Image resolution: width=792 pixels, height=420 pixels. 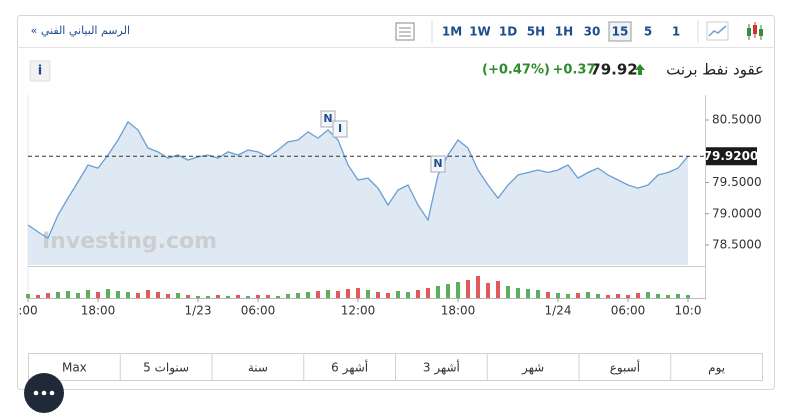 I want to click on range-button: 5 سنوات, so click(x=166, y=368).